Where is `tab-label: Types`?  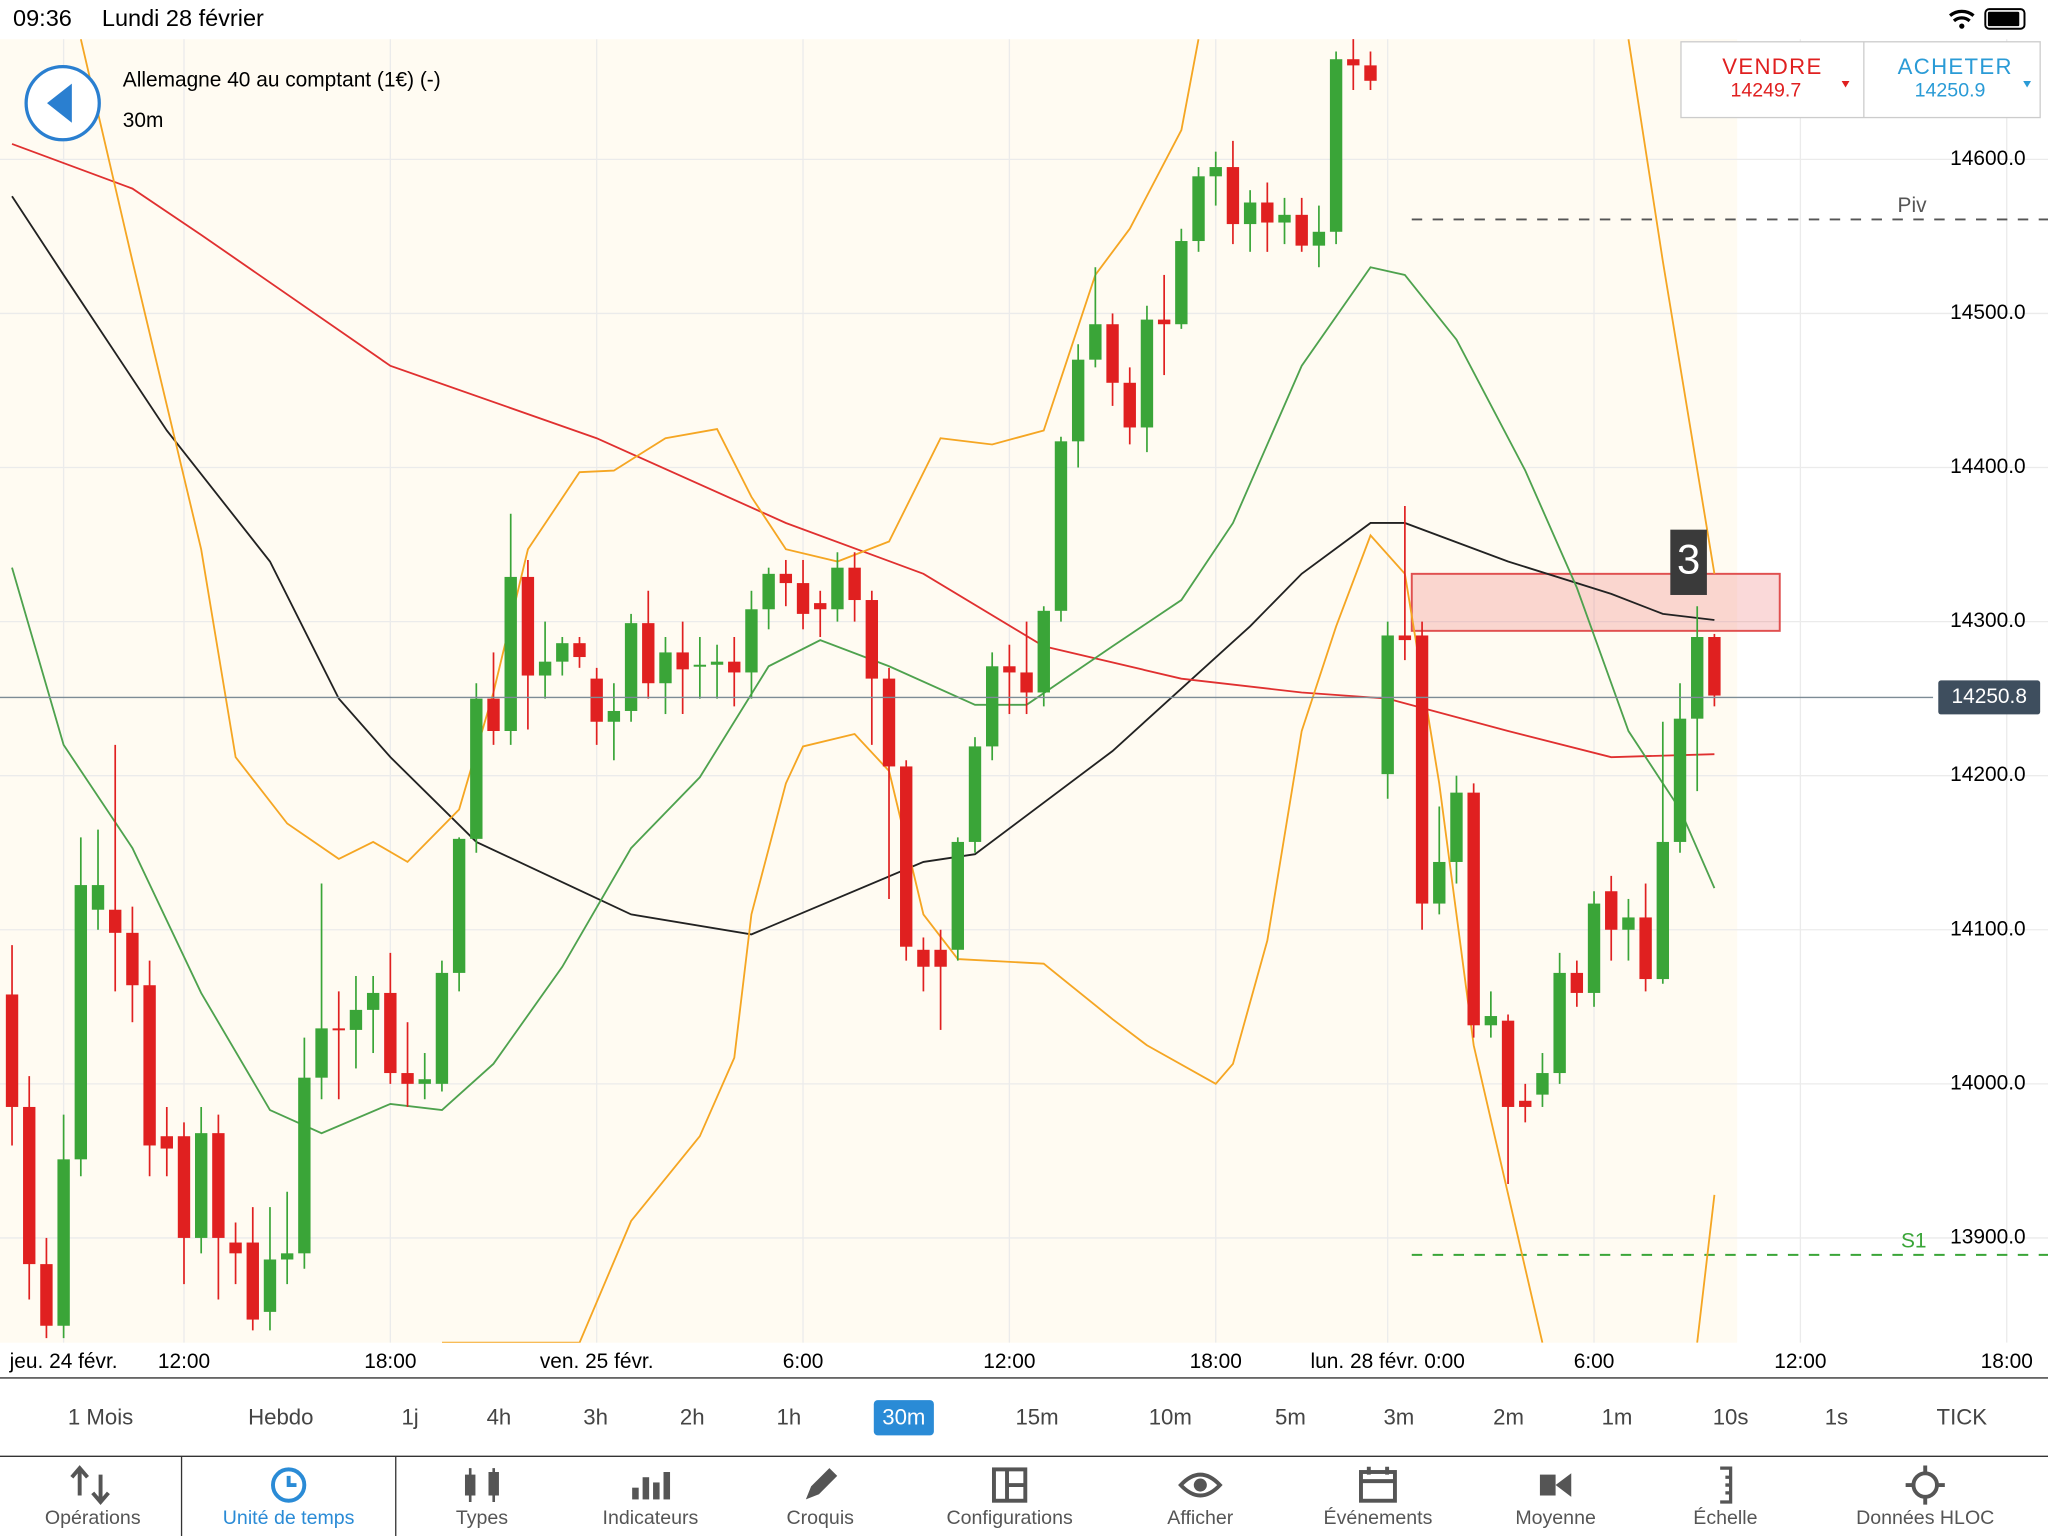 tab-label: Types is located at coordinates (482, 1518).